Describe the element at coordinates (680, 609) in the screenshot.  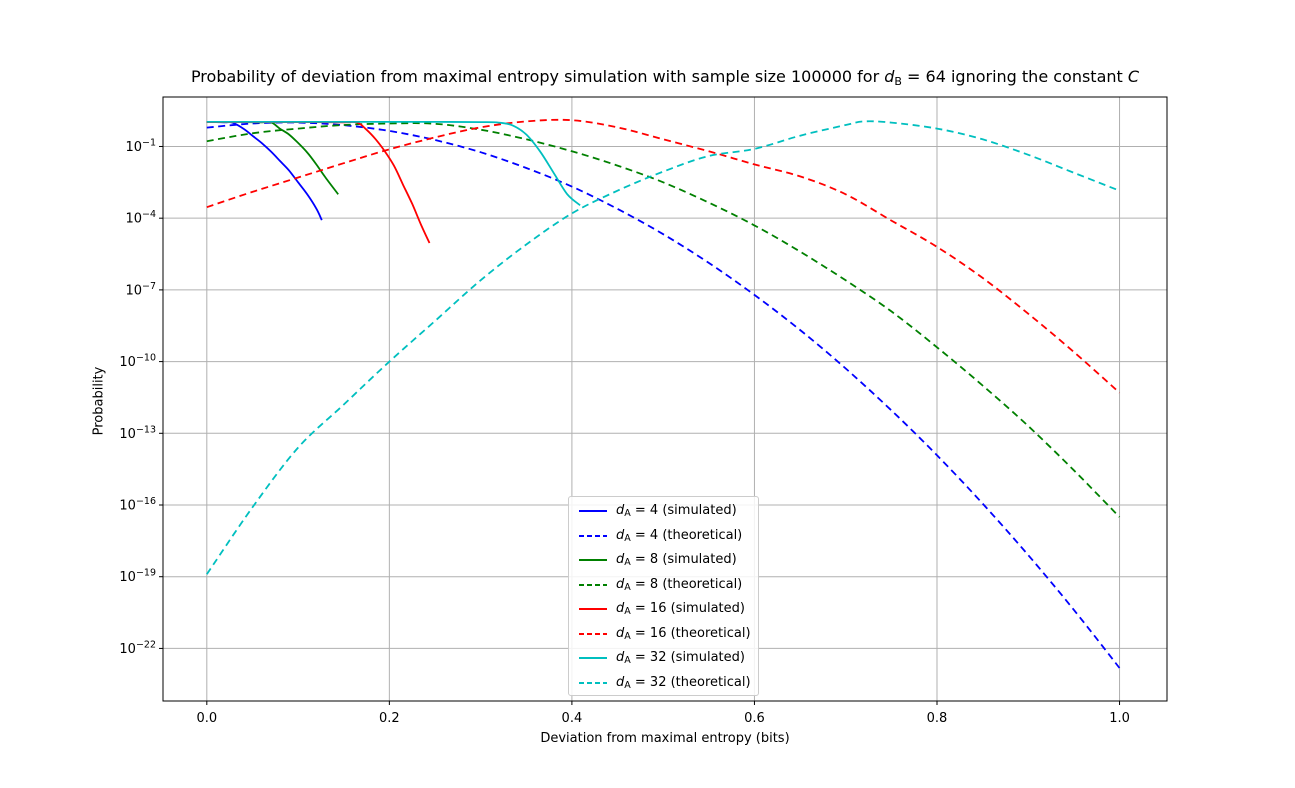
I see `legend-label: dA = 16 (simulated)` at that location.